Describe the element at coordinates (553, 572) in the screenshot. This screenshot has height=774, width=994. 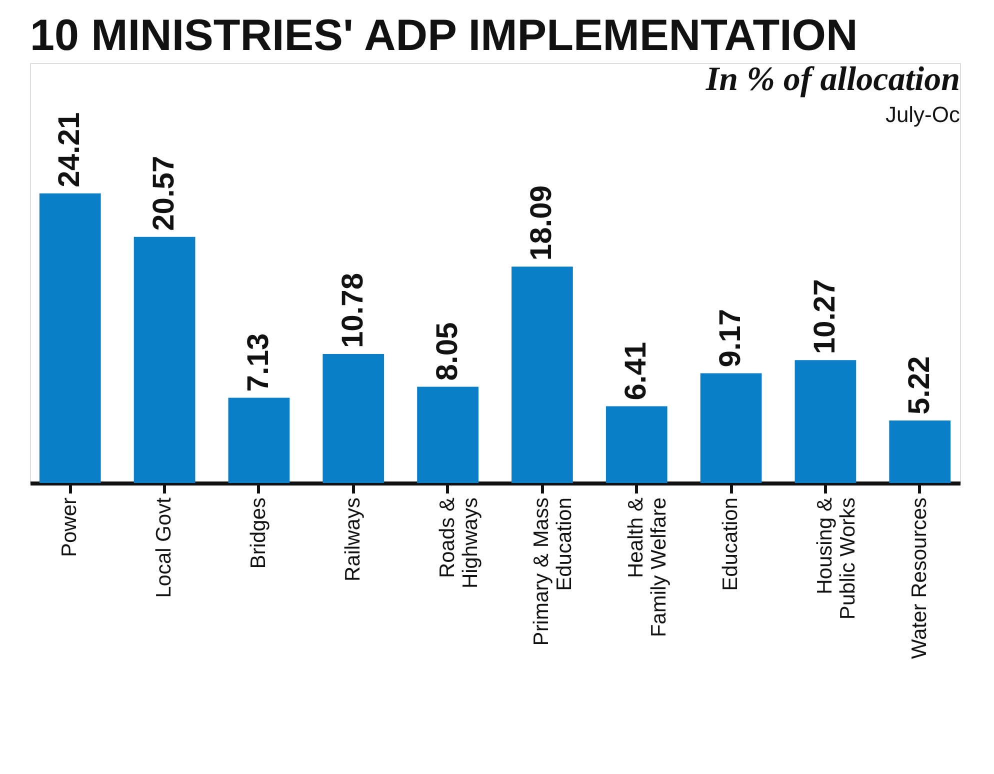
I see `x-tick-label: Primary & Mass Education` at that location.